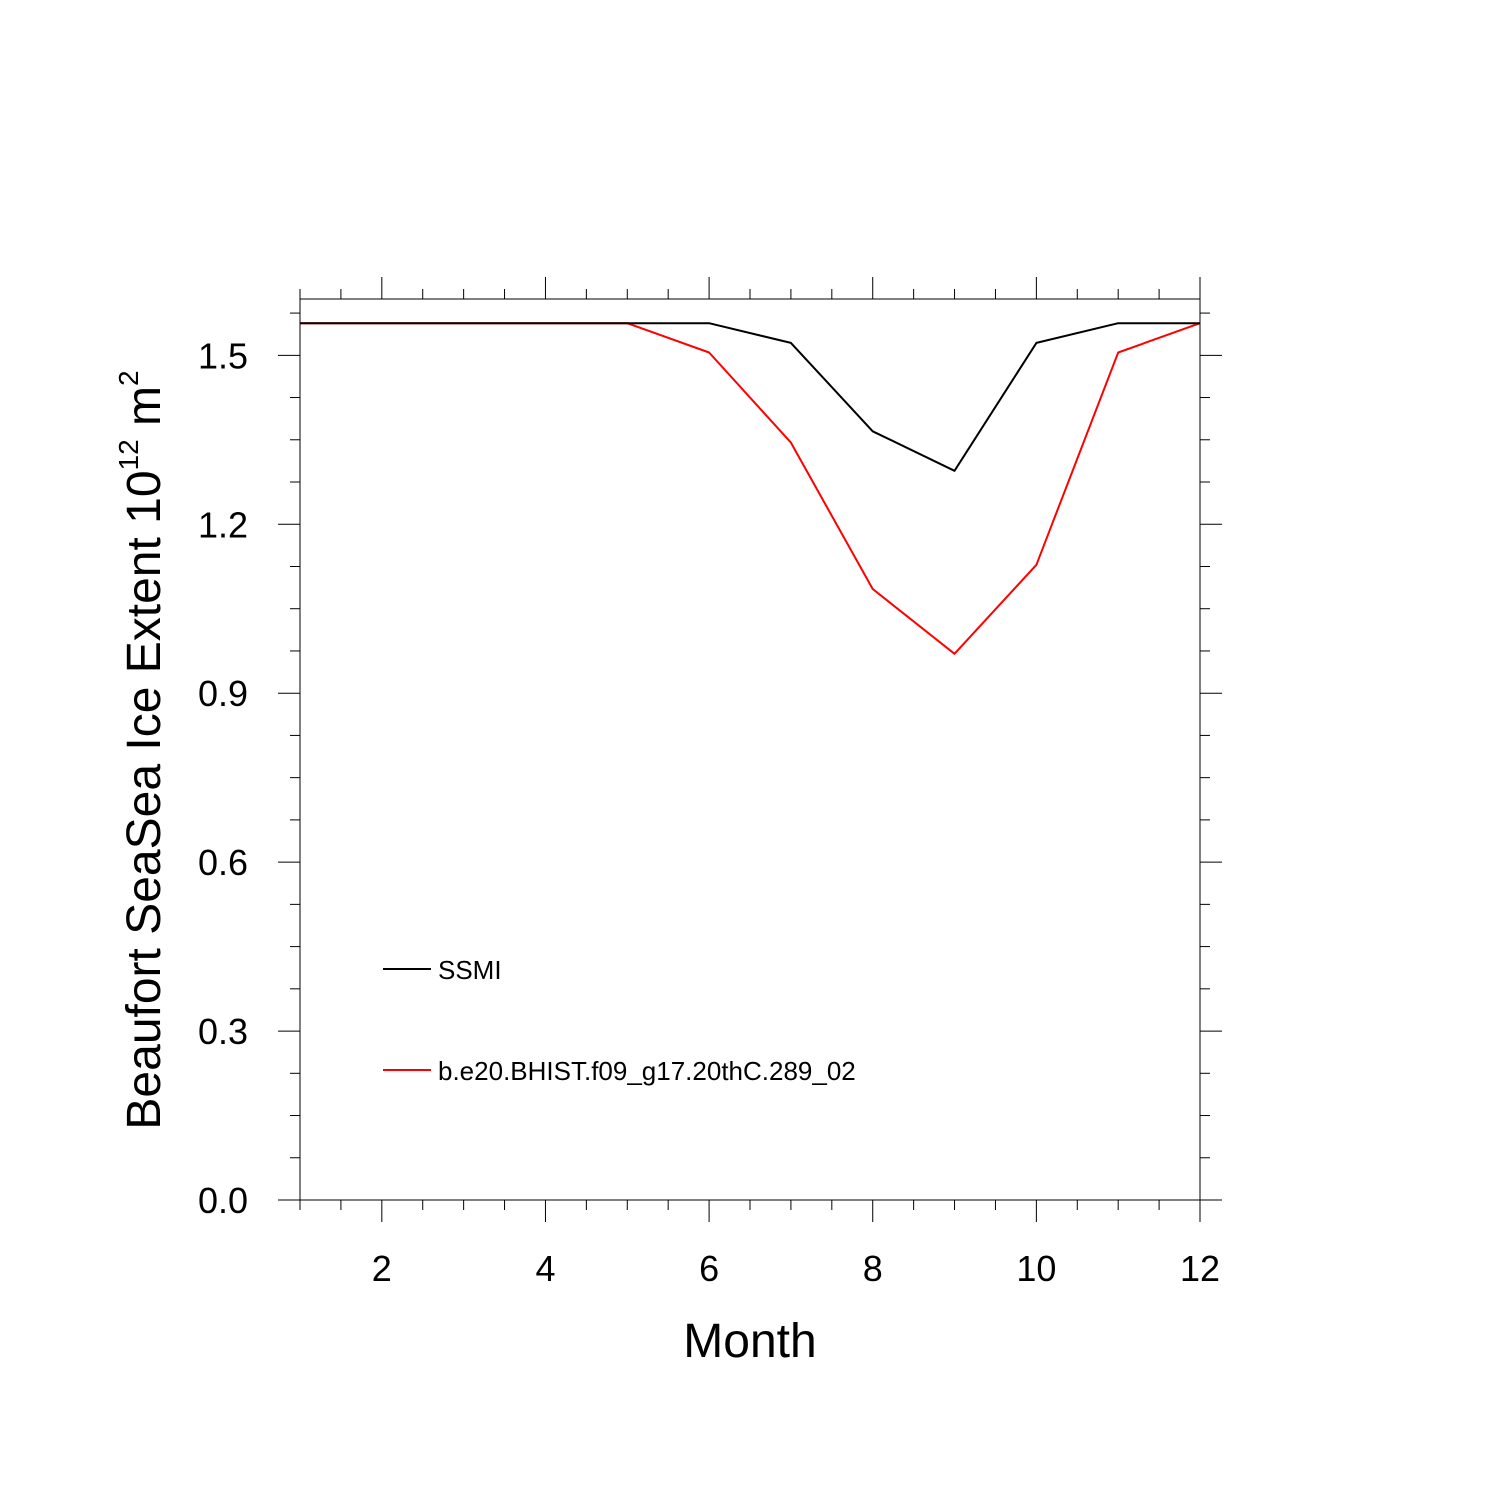  I want to click on legend-label-model: b.e20.BHIST.f09_g17.20thC.289_02, so click(647, 1071).